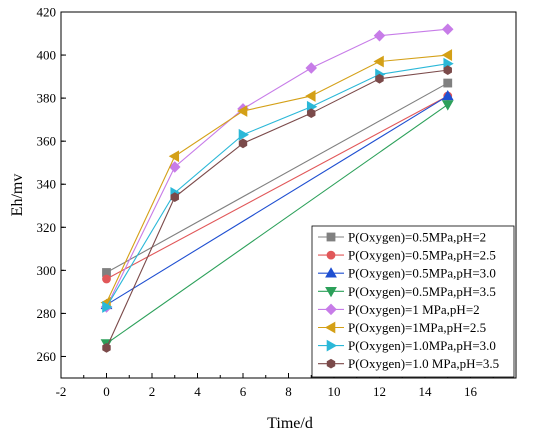 This screenshot has height=439, width=550. Describe the element at coordinates (423, 363) in the screenshot. I see `legend-label: P(Oxygen)=1.0 MPa,pH=3.5` at that location.